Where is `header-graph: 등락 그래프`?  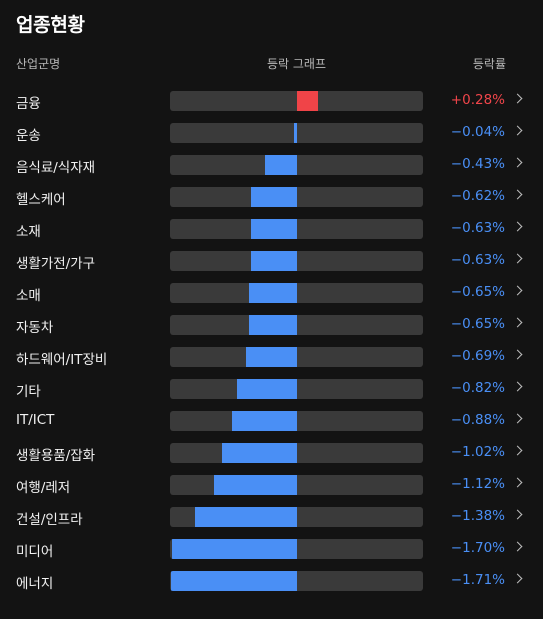 header-graph: 등락 그래프 is located at coordinates (296, 64).